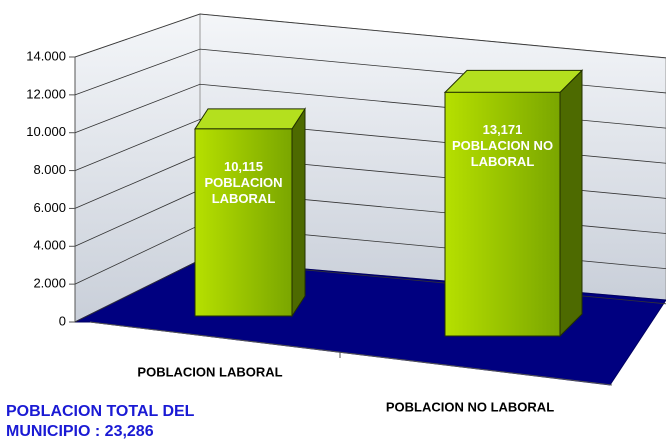 Image resolution: width=666 pixels, height=447 pixels. Describe the element at coordinates (46, 55) in the screenshot. I see `y-tick-label: 14.000` at that location.